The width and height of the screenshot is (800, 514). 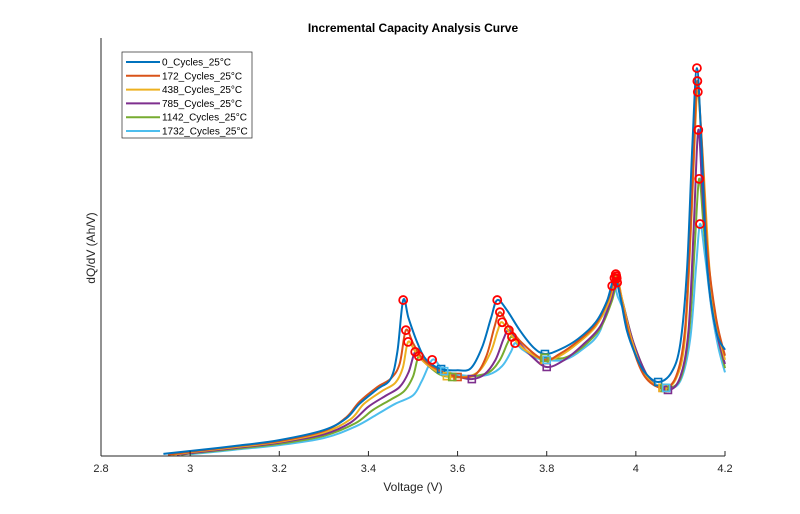 What do you see at coordinates (100, 469) in the screenshot?
I see `x-tick-label: 2.8` at bounding box center [100, 469].